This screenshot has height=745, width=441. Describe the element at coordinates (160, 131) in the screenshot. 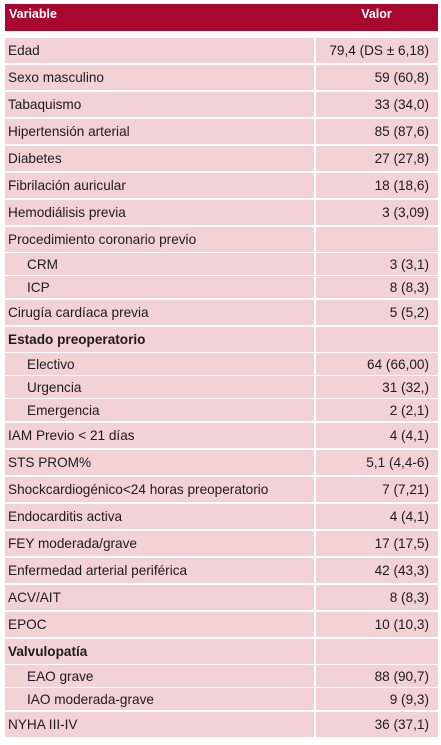

I see `row-label: Hipertensión arterial` at that location.